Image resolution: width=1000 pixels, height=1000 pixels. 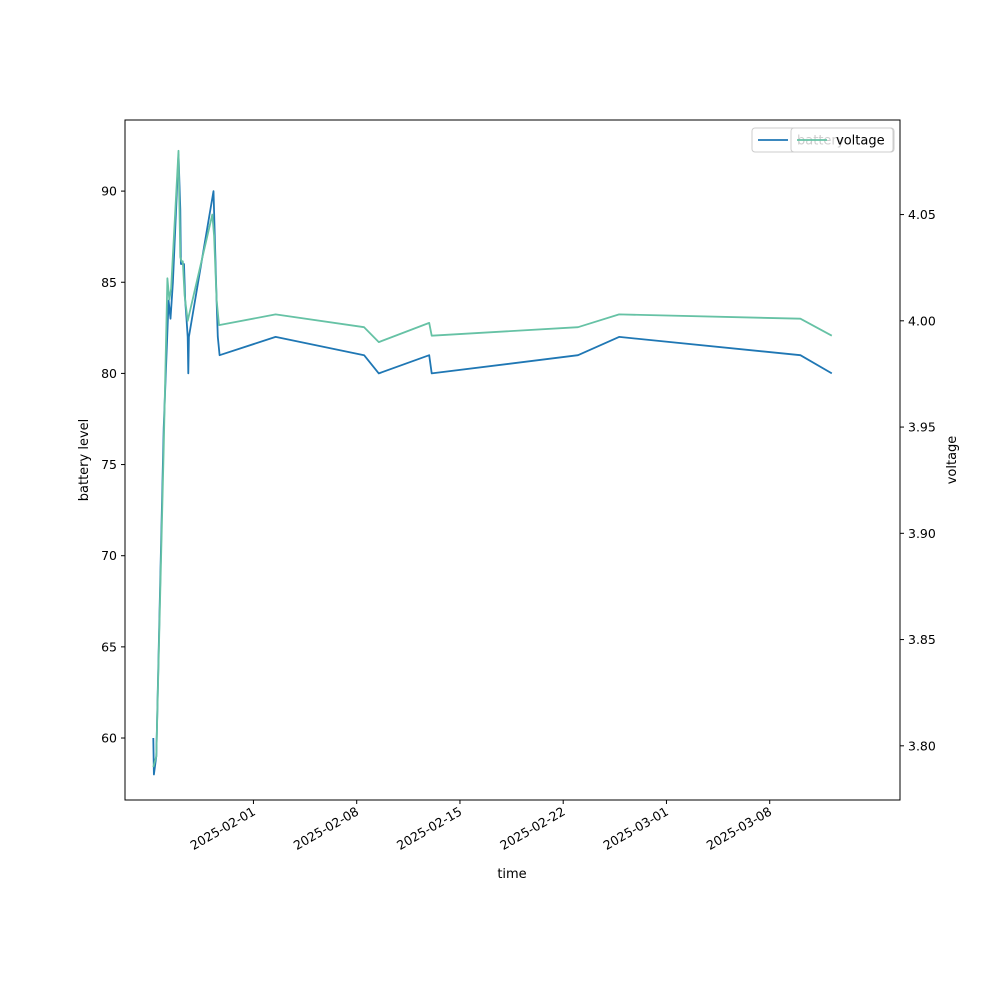 I want to click on x-axis-label: time, so click(x=511, y=874).